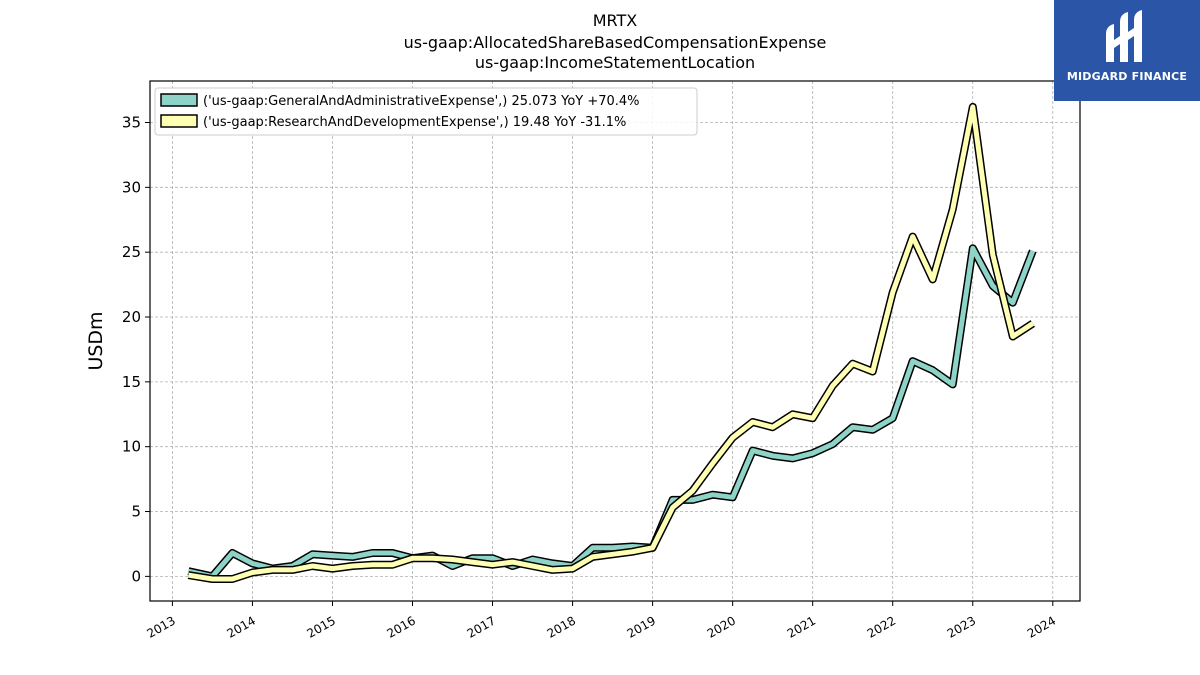  I want to click on chart-title-line-3: us-gaap:IncomeStatementLocation, so click(615, 62).